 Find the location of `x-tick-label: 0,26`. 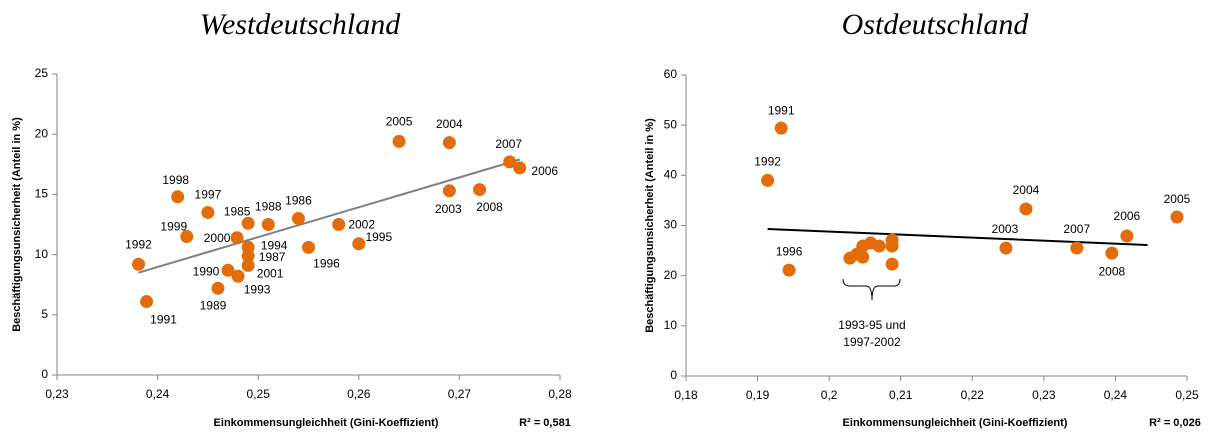

x-tick-label: 0,26 is located at coordinates (359, 394).